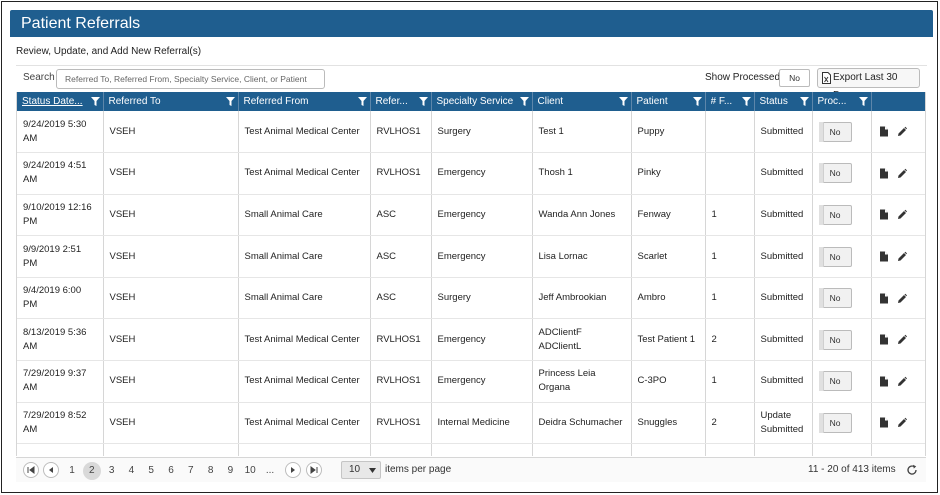 The width and height of the screenshot is (940, 495). I want to click on column-header-referred-from: Referred From, so click(304, 101).